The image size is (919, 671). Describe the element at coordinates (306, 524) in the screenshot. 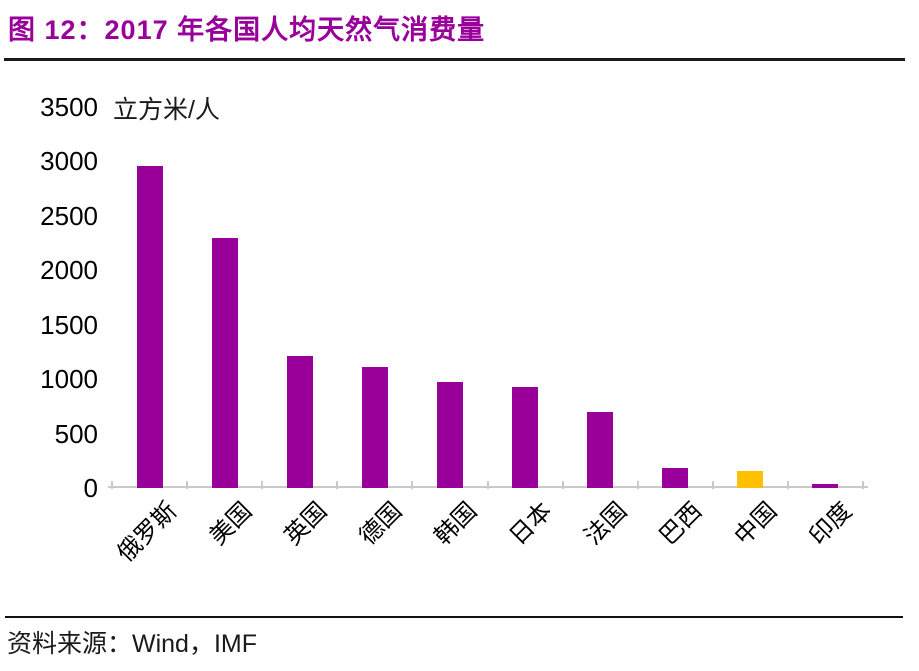

I see `x-category-label: 英国` at that location.